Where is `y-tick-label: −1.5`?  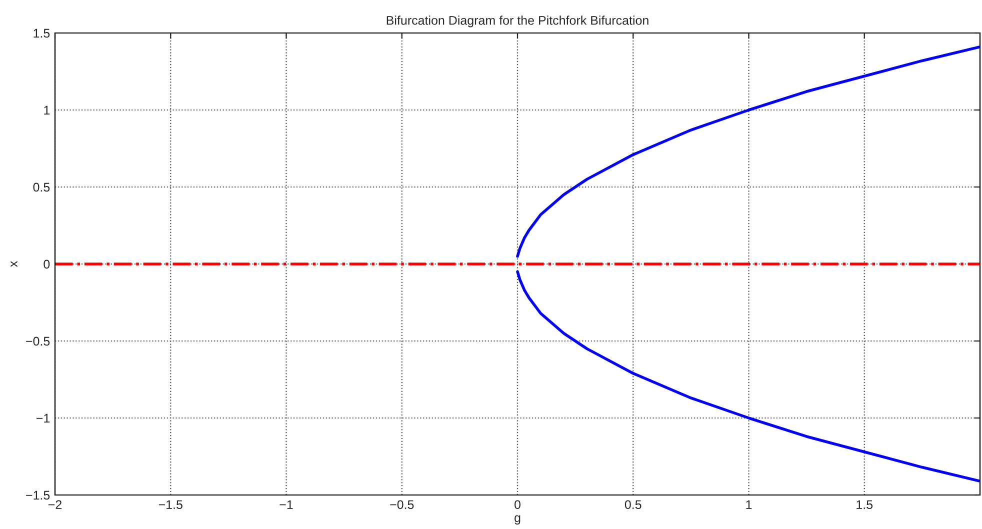 y-tick-label: −1.5 is located at coordinates (38, 495).